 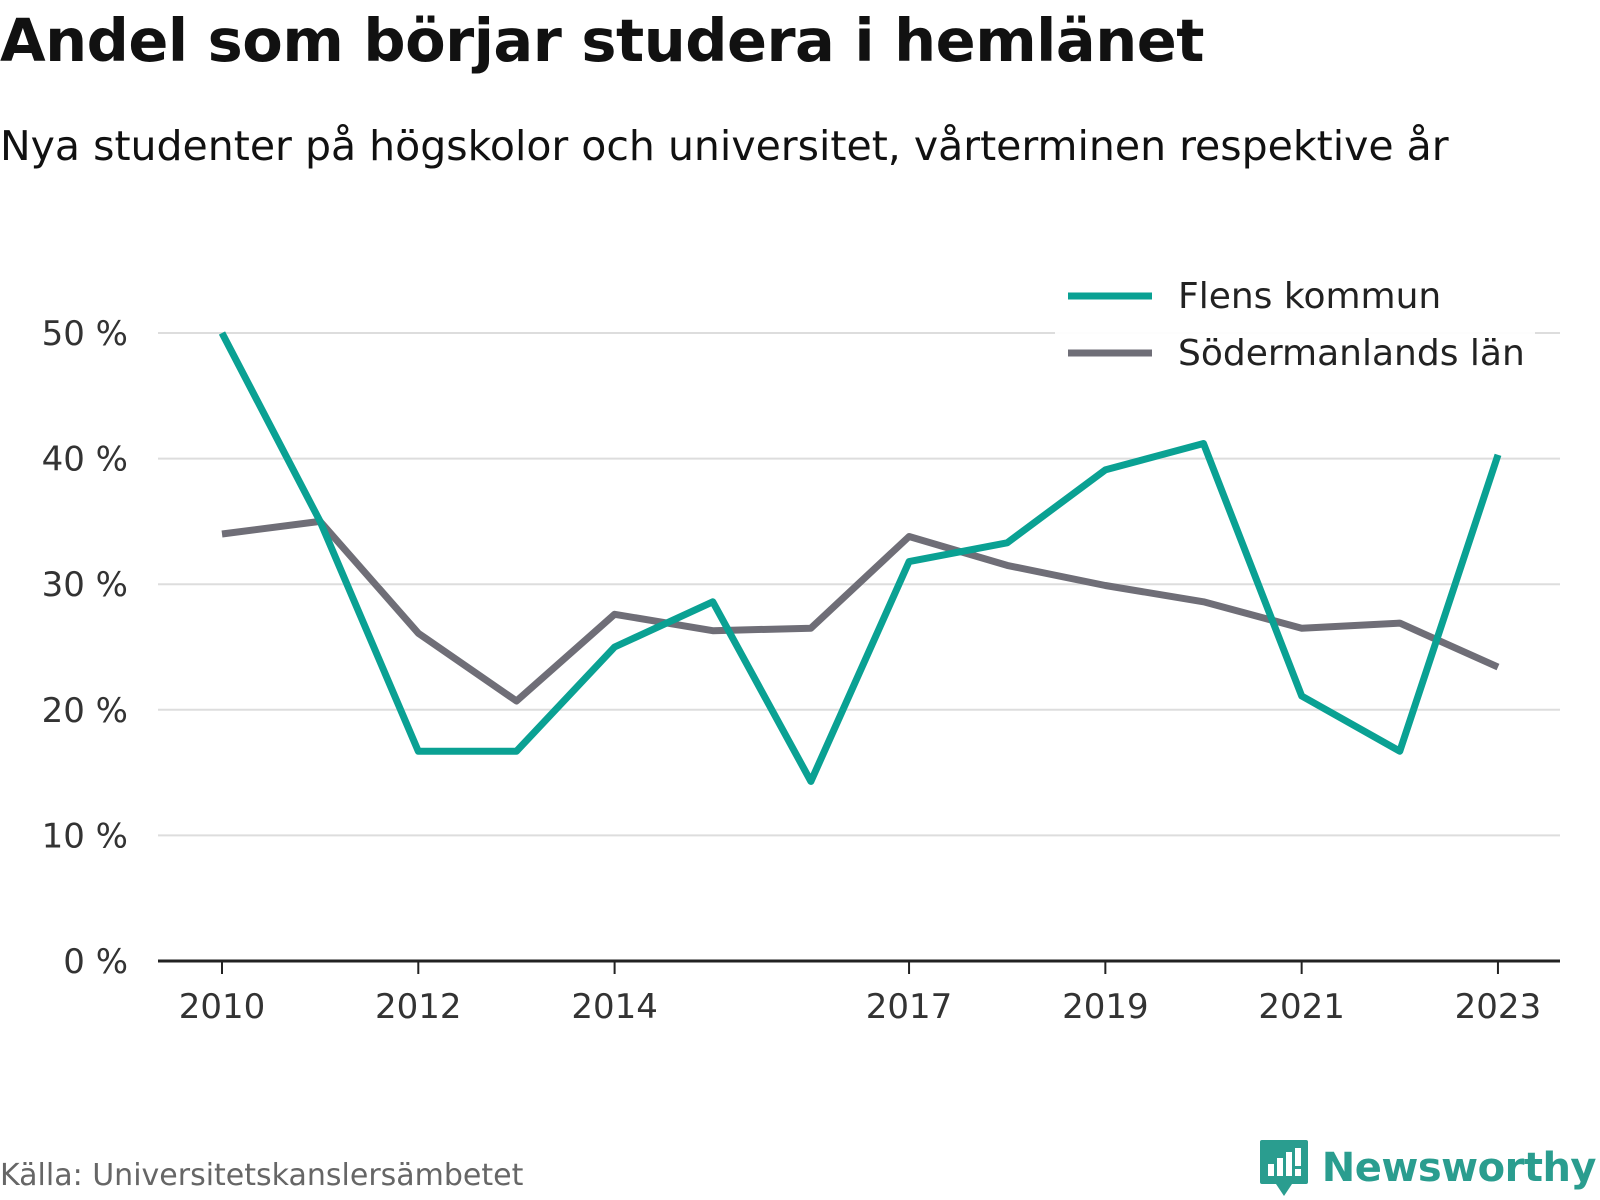 I want to click on brand: Newsworthy, so click(x=1427, y=1168).